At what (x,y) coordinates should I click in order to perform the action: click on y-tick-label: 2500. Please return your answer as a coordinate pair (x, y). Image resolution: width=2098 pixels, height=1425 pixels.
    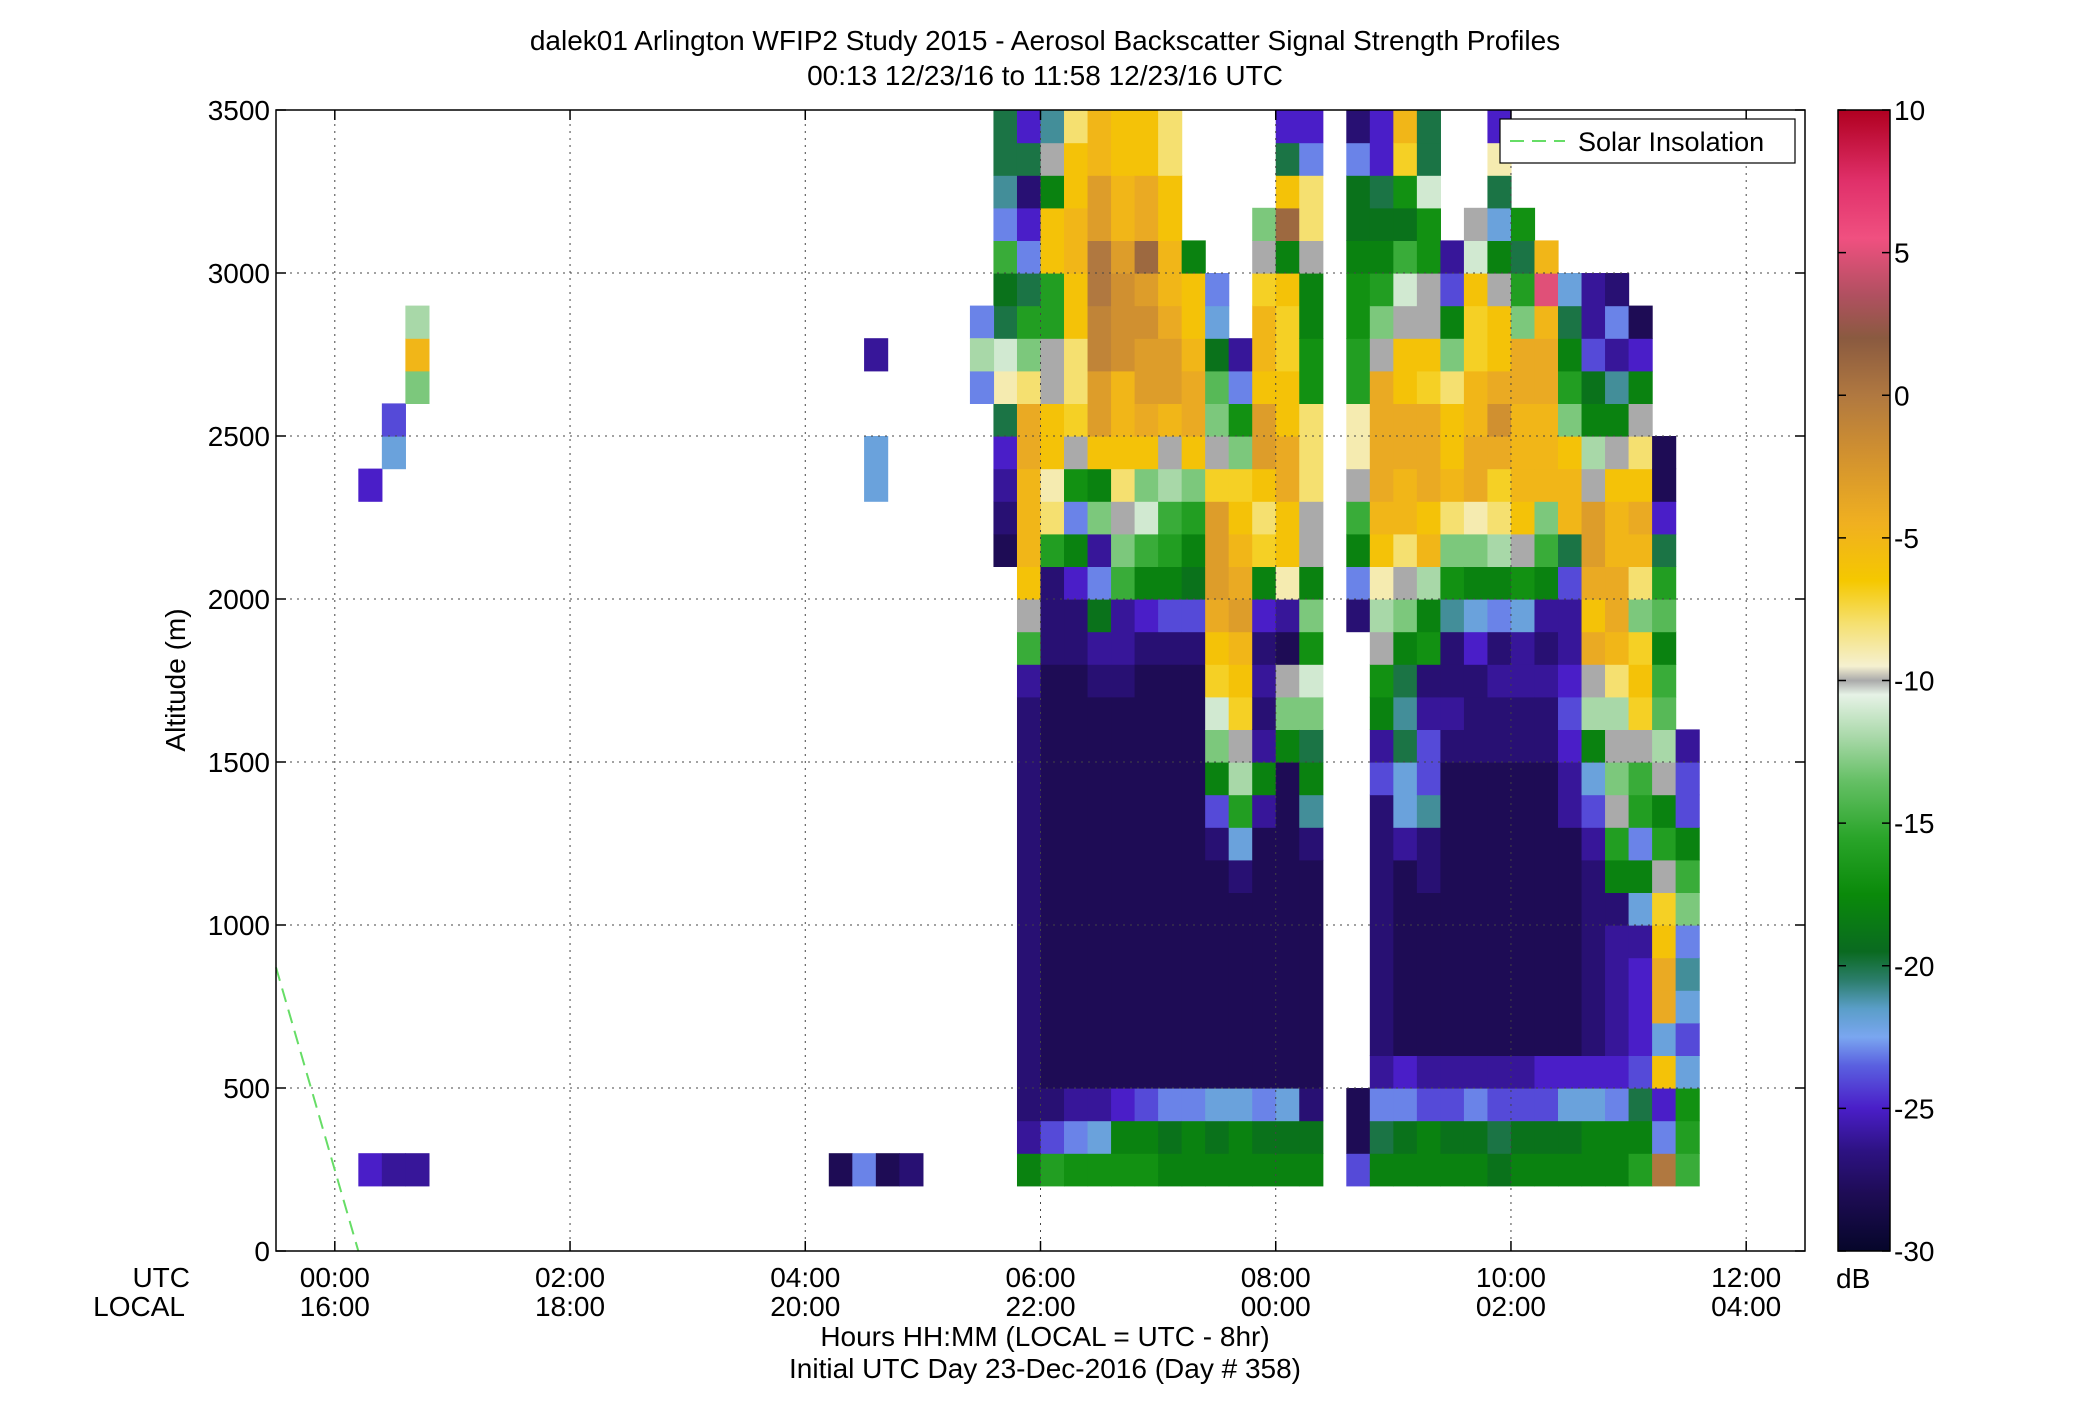
    Looking at the image, I should click on (239, 436).